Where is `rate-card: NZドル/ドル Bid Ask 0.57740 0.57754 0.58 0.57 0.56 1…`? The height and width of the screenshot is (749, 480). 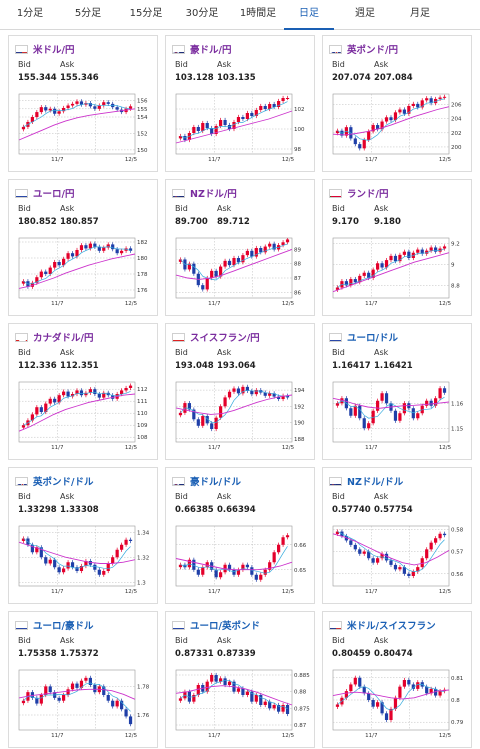
rate-card: NZドル/ドル Bid Ask 0.57740 0.57754 0.58 0.57 0.56 1… is located at coordinates (397, 535).